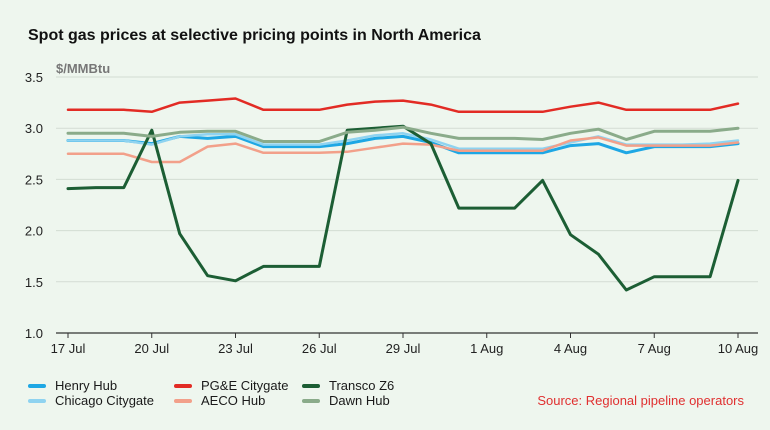  Describe the element at coordinates (403, 105) in the screenshot. I see `series-line-pg-e-citygate` at that location.